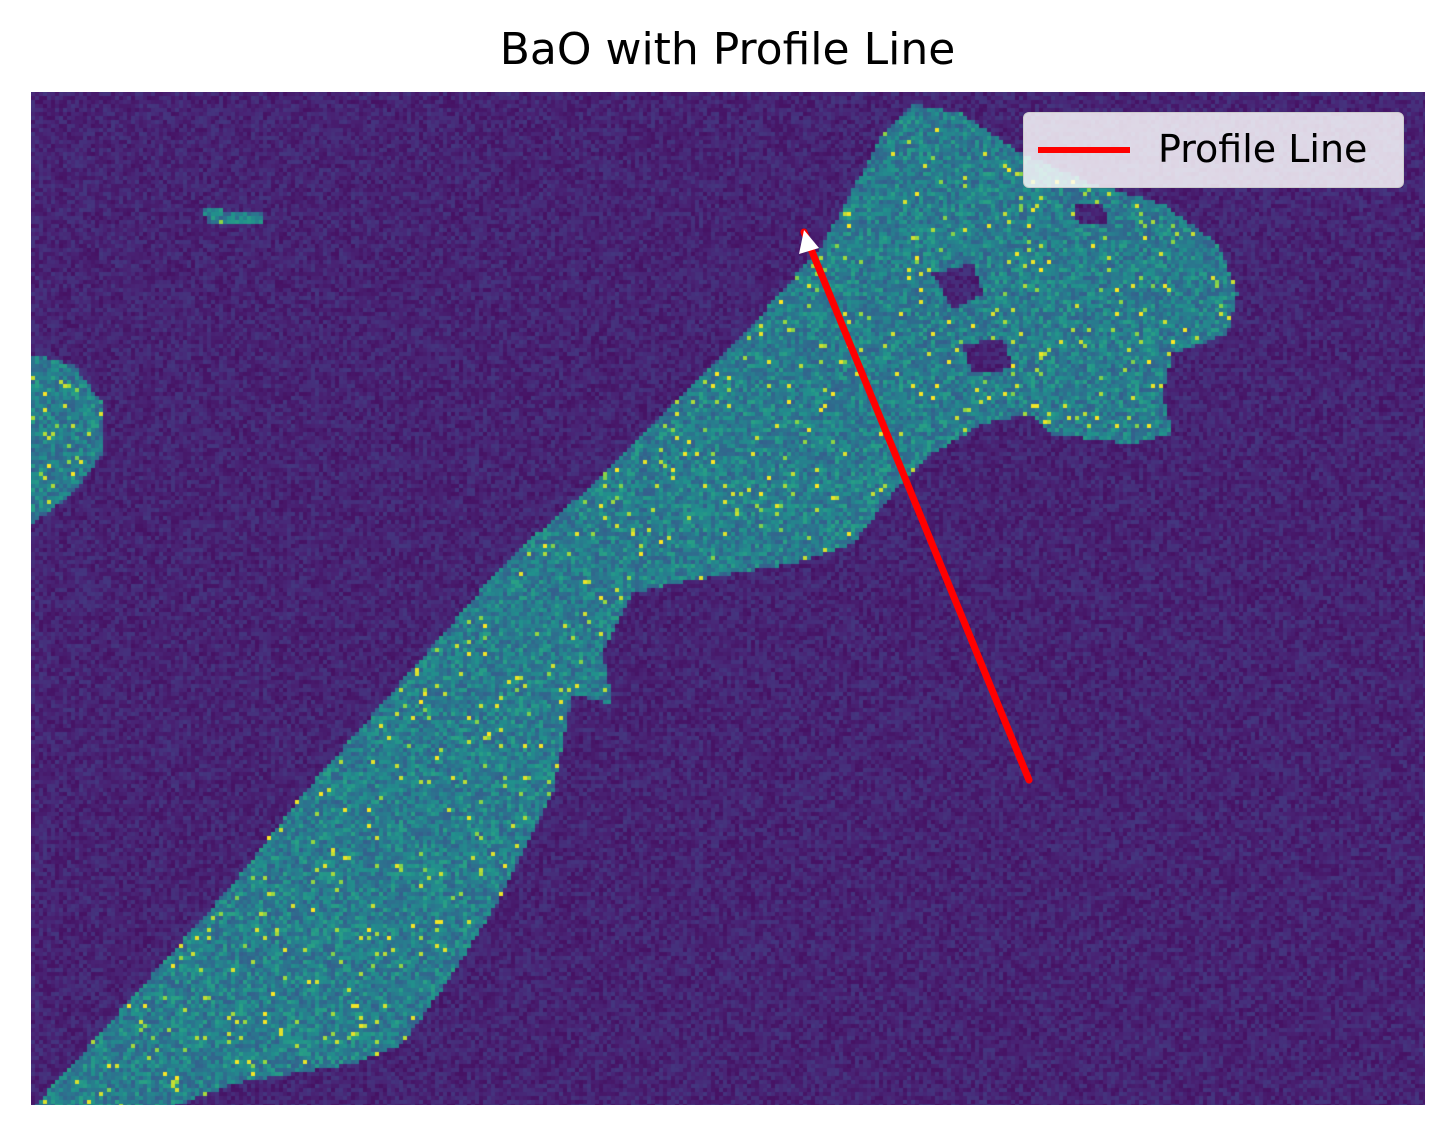 The height and width of the screenshot is (1135, 1455). Describe the element at coordinates (809, 242) in the screenshot. I see `profile-start-marker` at that location.